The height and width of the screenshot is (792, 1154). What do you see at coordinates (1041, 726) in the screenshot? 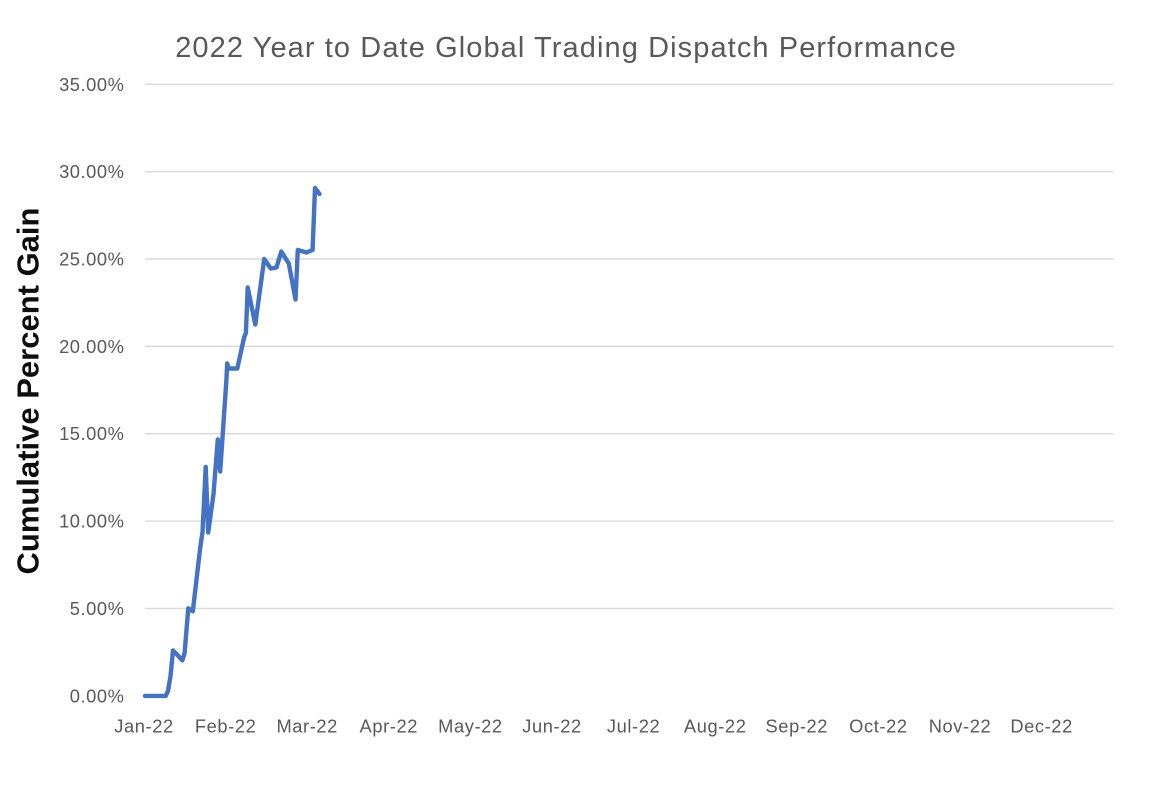
I see `svg-text: Dec-22` at bounding box center [1041, 726].